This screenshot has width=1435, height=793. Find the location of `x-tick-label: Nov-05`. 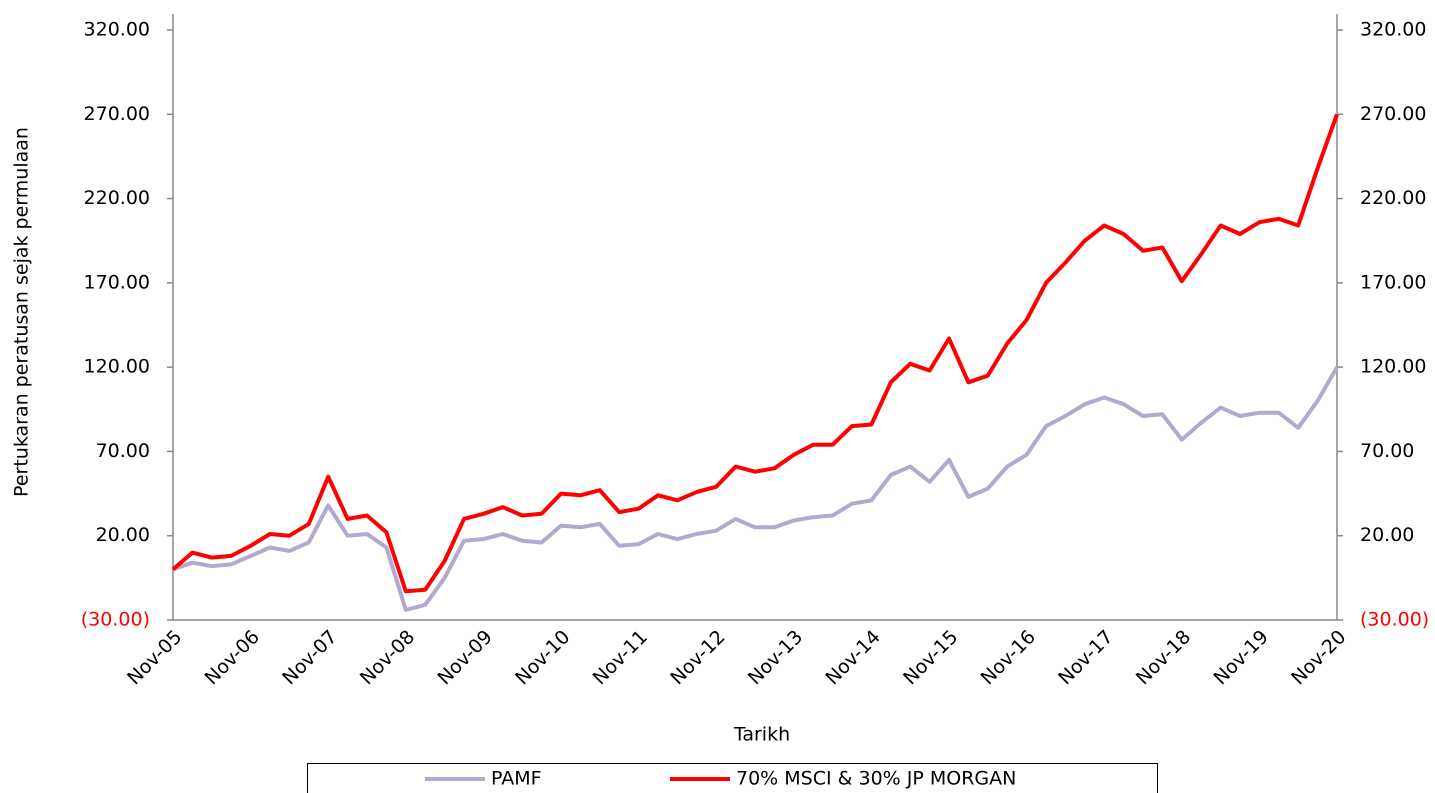

x-tick-label: Nov-05 is located at coordinates (154, 657).